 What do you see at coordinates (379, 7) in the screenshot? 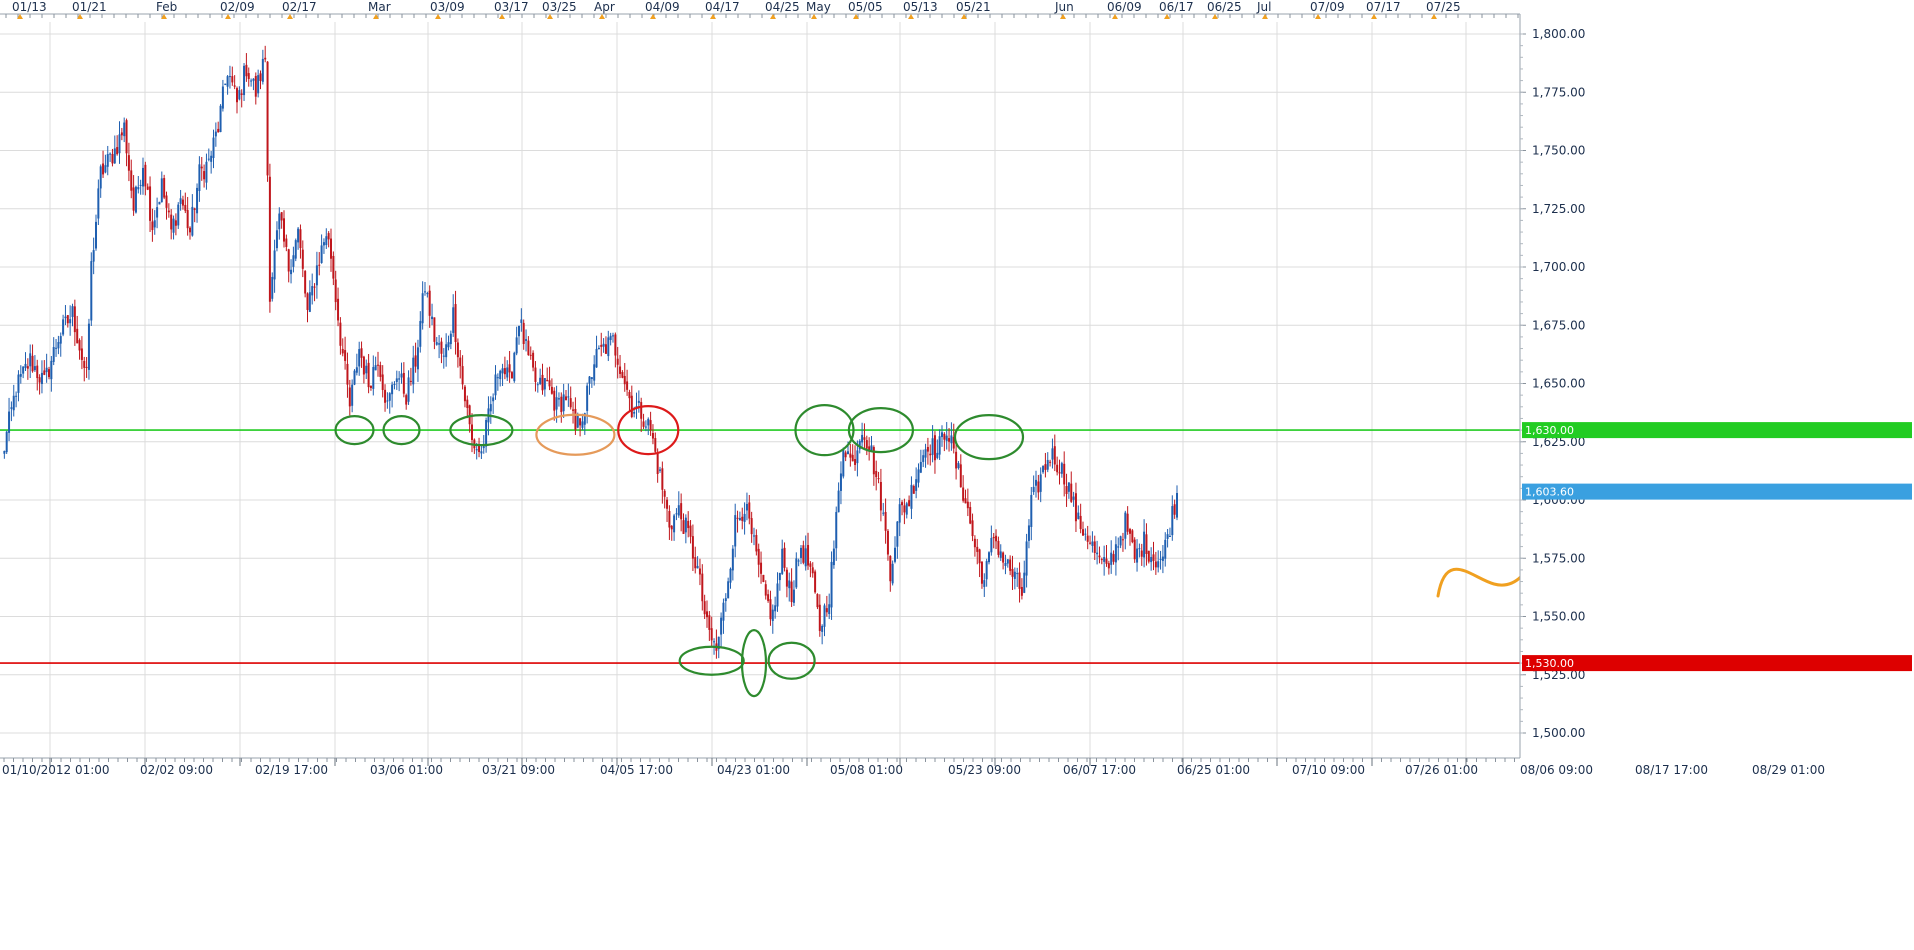
I see `top-axis-label: Mar` at bounding box center [379, 7].